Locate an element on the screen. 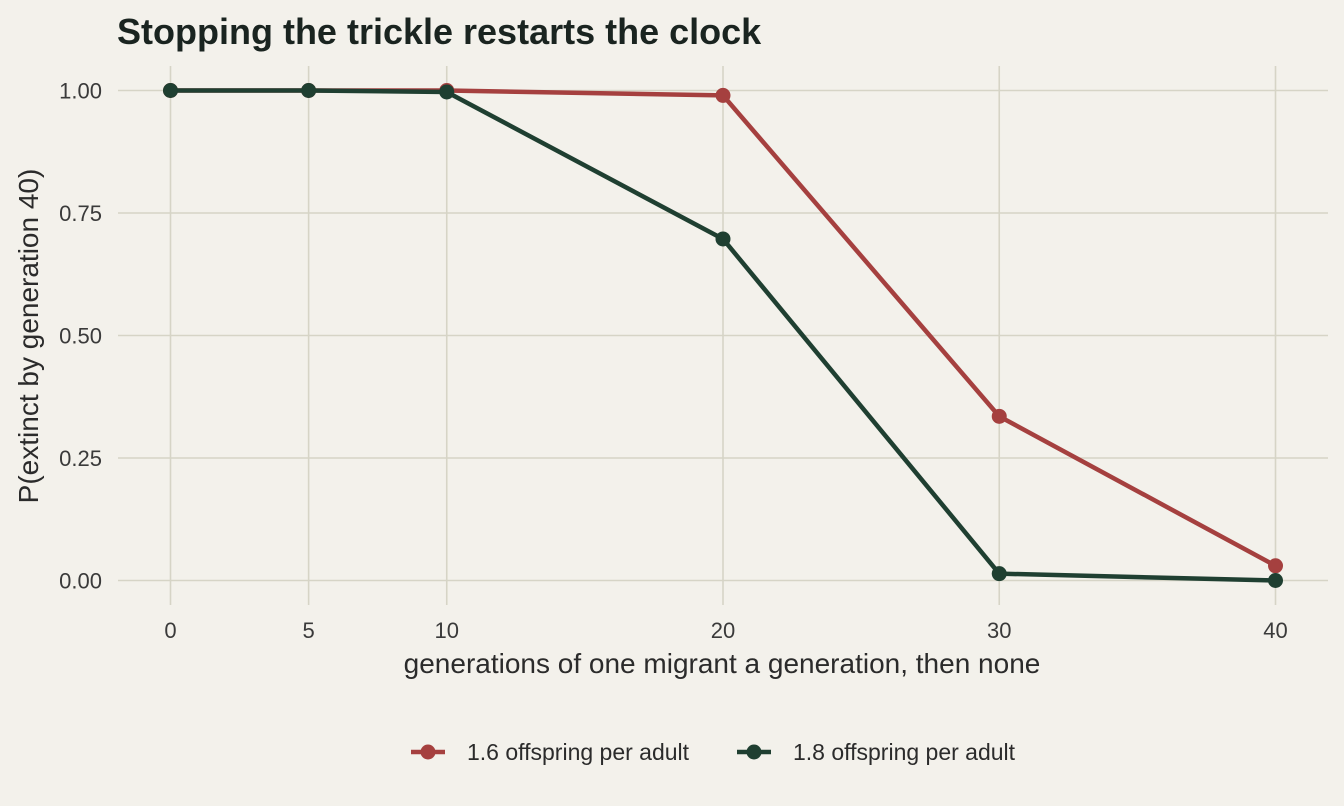 This screenshot has width=1344, height=806. x-axis-ticks: 0 5 10 20 30 40 is located at coordinates (725, 630).